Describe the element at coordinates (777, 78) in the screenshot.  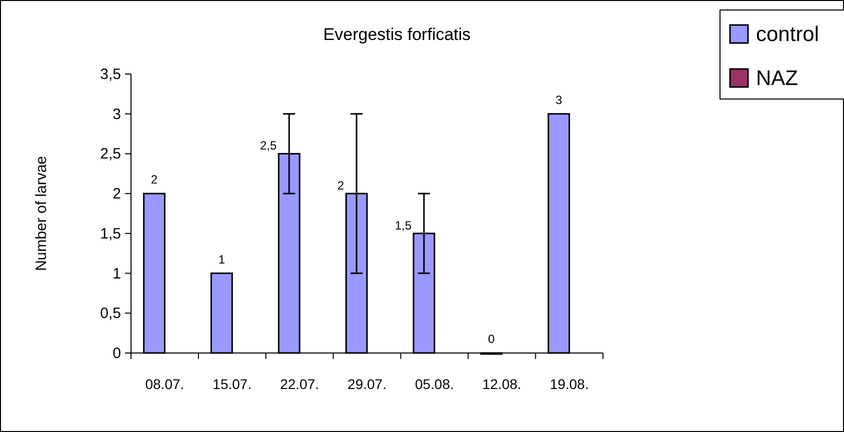
I see `legend-label: NAZ` at that location.